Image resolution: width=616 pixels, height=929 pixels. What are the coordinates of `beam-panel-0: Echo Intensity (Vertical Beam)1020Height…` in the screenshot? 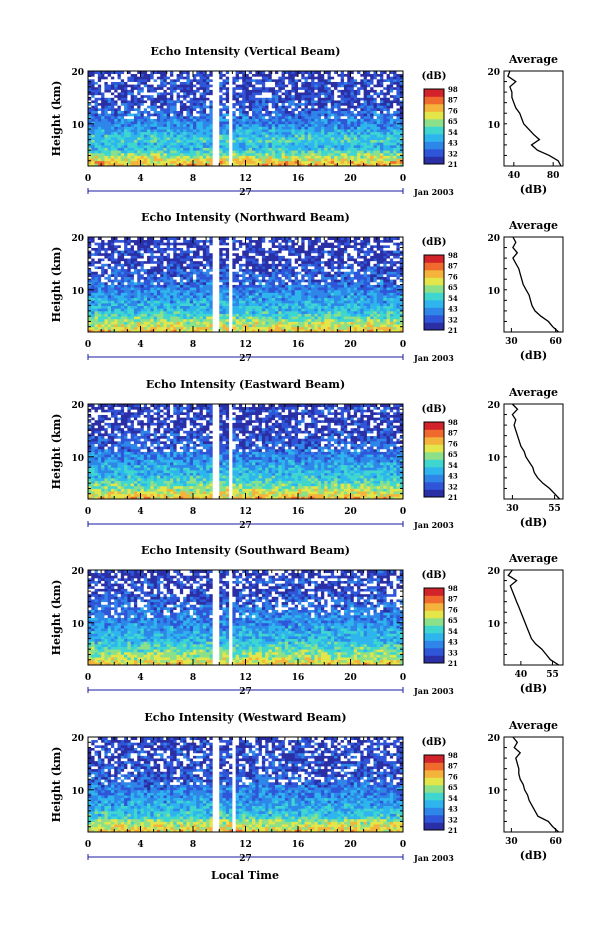 It's located at (307, 121).